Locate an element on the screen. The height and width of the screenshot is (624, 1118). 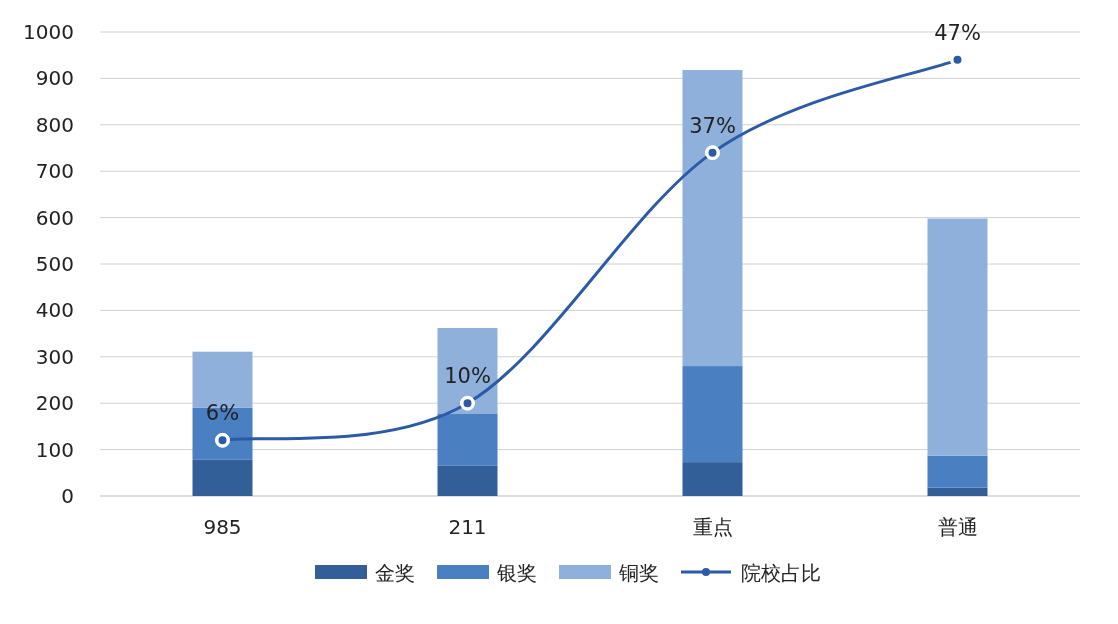
y-tick-label: 600 is located at coordinates (54, 217).